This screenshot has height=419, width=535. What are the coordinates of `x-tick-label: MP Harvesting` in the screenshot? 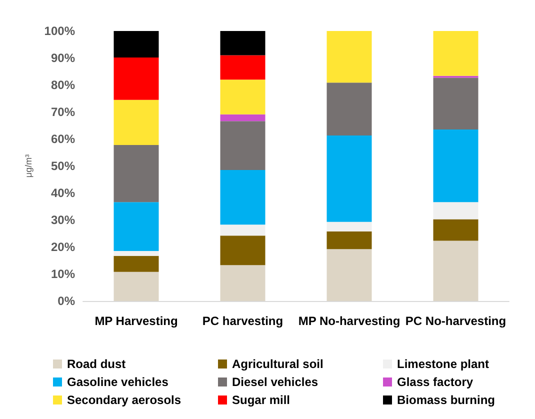 It's located at (136, 321).